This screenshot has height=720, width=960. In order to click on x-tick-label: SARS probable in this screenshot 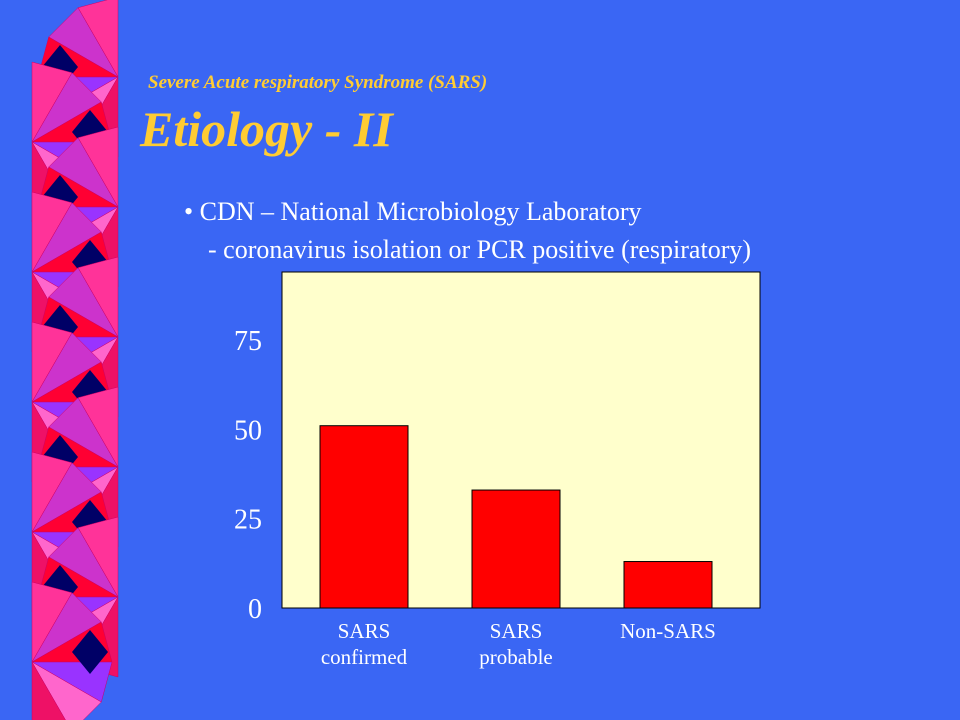, I will do `click(516, 644)`.